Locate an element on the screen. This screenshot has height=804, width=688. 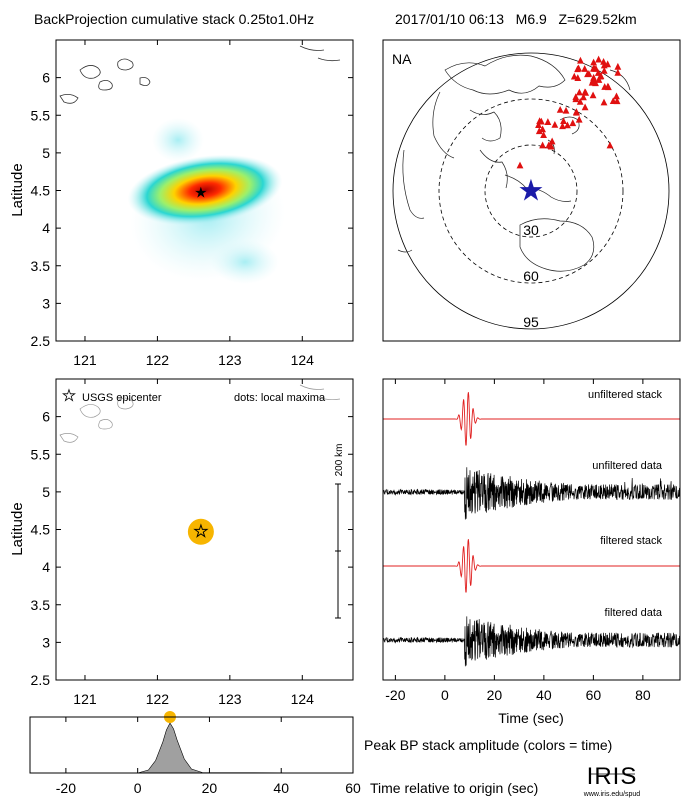
scale-bar-label: 200 km is located at coordinates (339, 460).